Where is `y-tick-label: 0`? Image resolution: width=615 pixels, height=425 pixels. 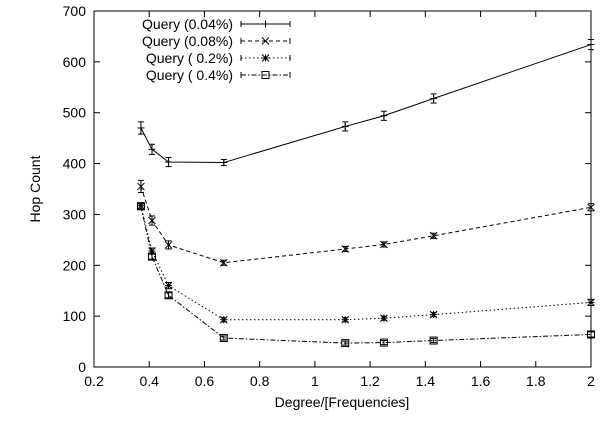 y-tick-label: 0 is located at coordinates (82, 367).